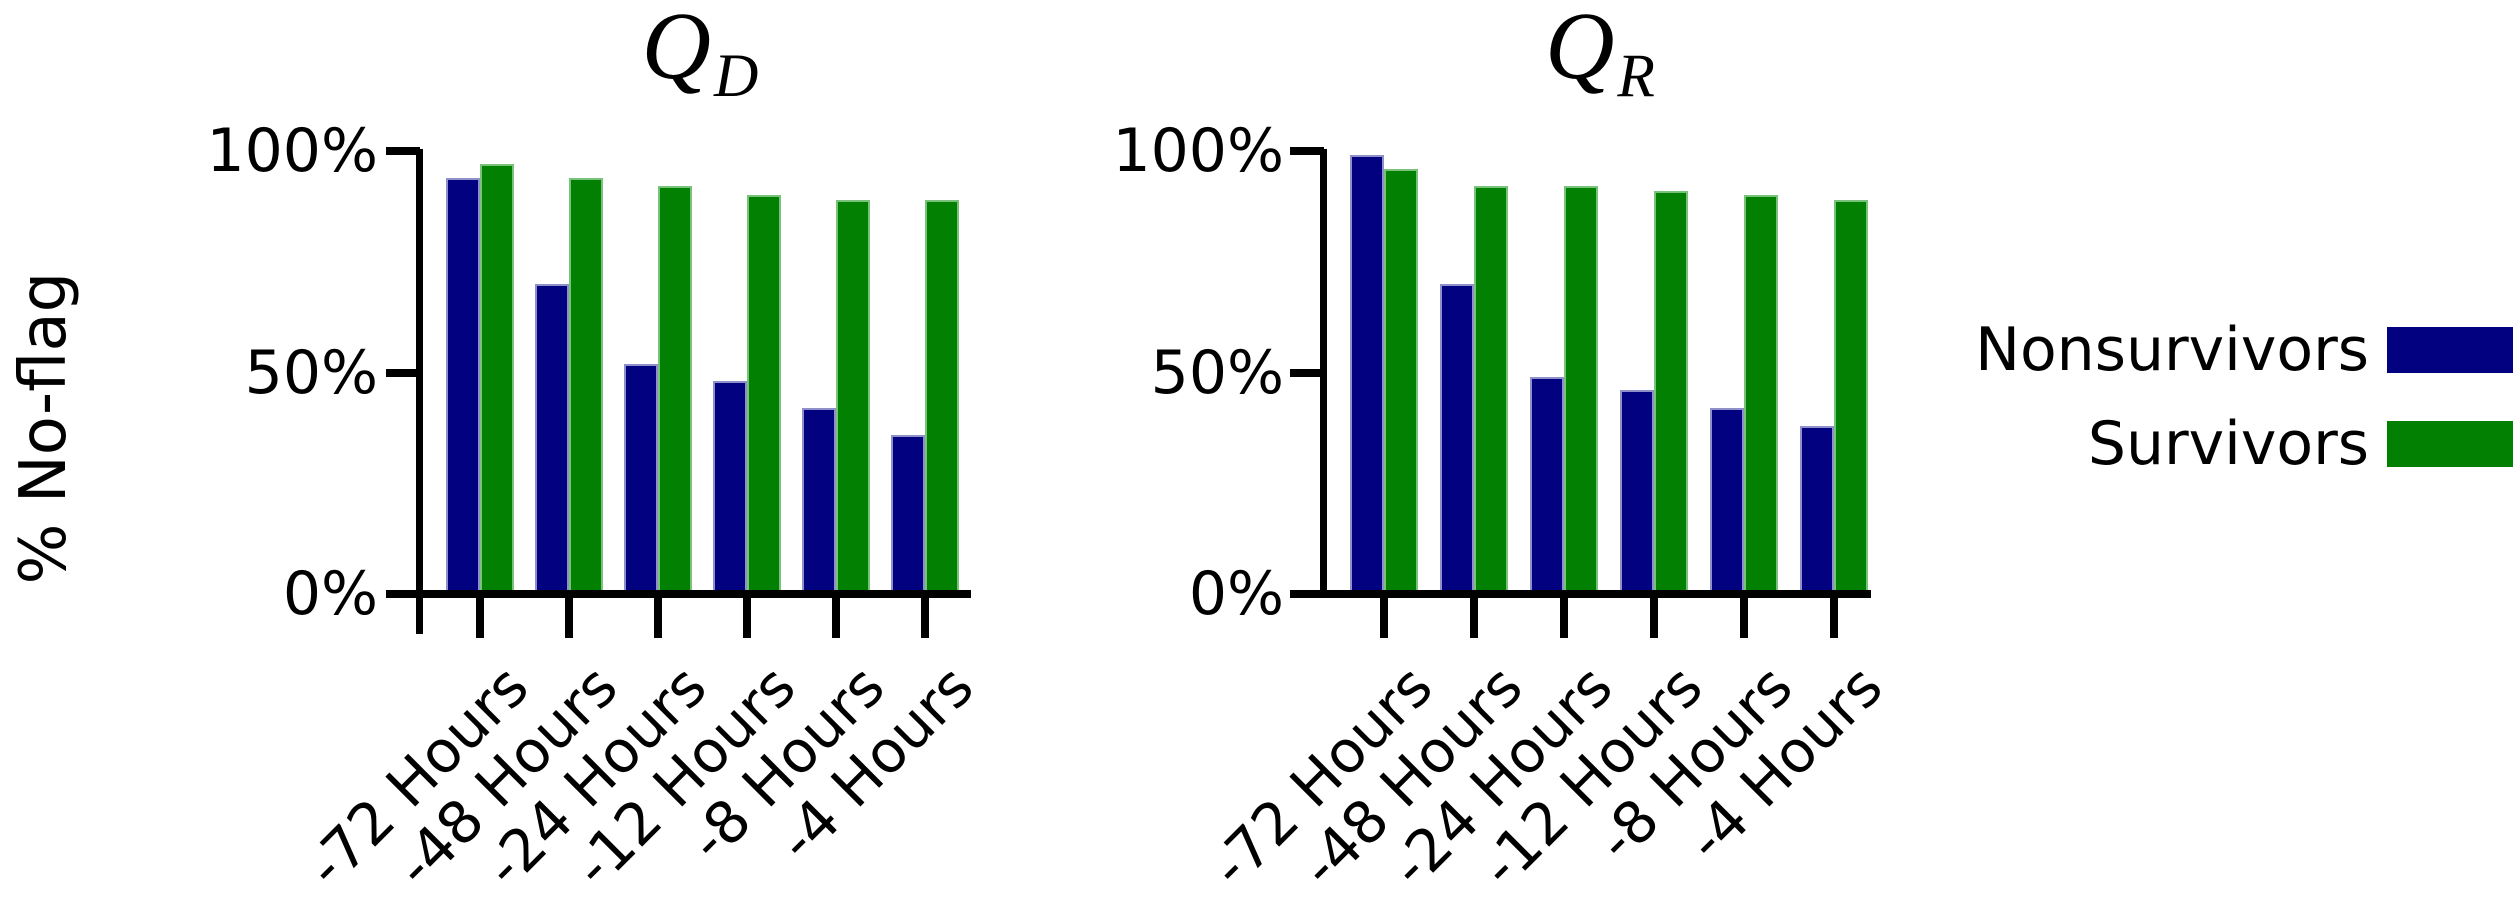 Image resolution: width=2517 pixels, height=919 pixels. Describe the element at coordinates (44, 428) in the screenshot. I see `y-axis-label: % No-flag` at that location.